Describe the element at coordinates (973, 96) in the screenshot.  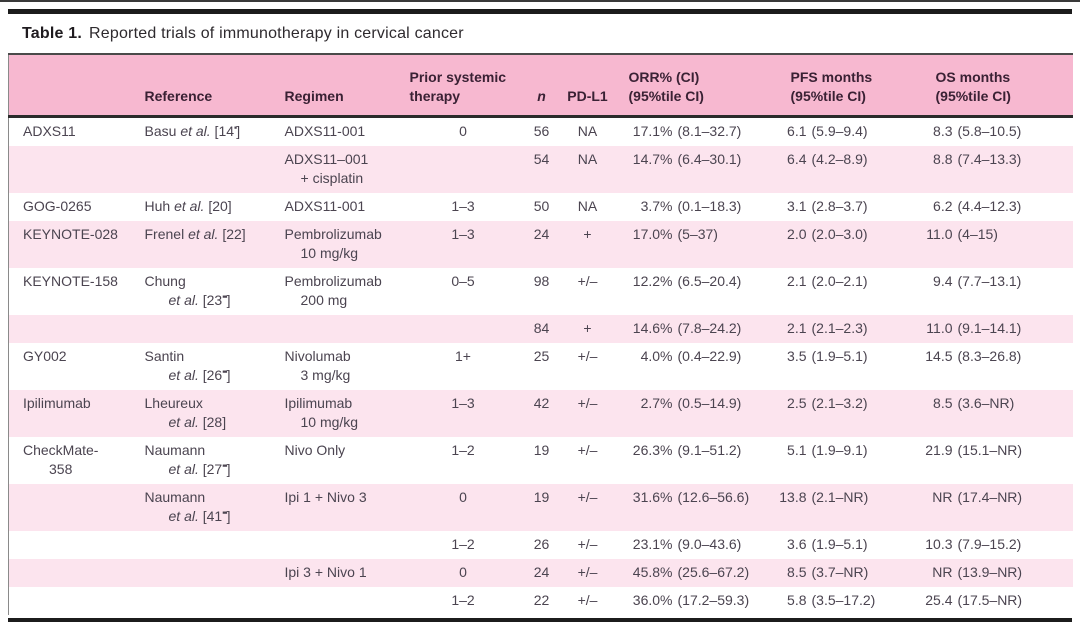
I see `column-header-line: (95%tile CI)` at that location.